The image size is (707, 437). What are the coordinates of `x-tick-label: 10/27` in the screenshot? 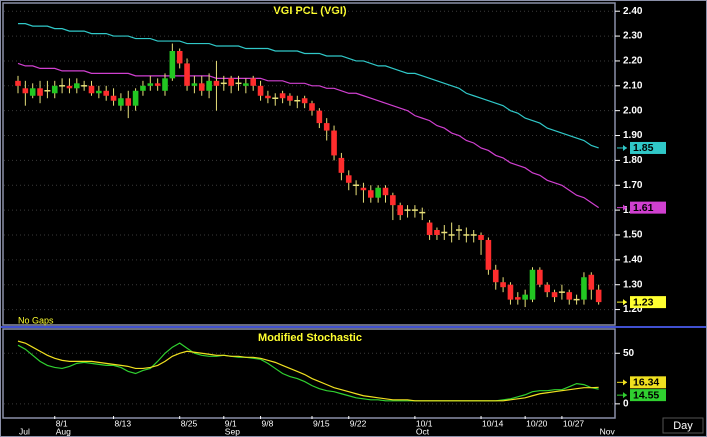 It's located at (574, 423).